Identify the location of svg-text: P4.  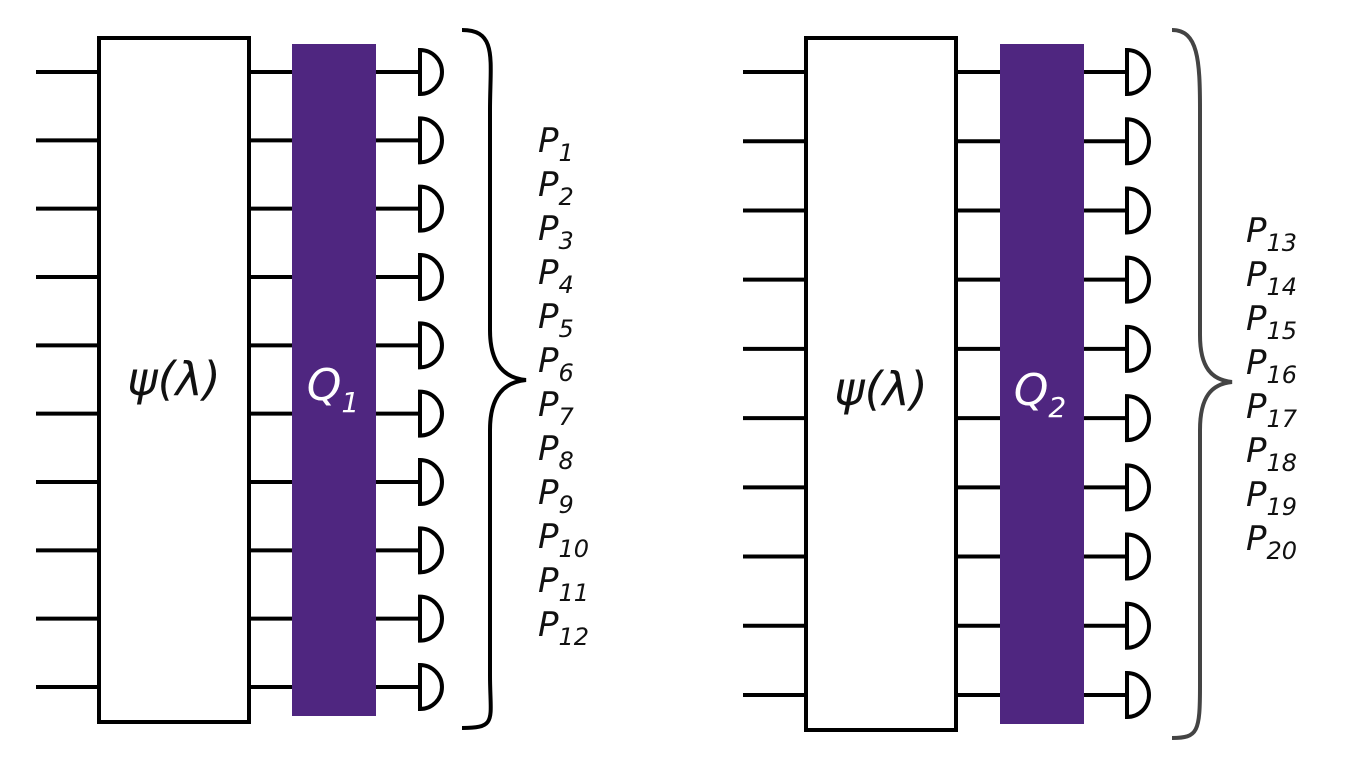
(556, 276).